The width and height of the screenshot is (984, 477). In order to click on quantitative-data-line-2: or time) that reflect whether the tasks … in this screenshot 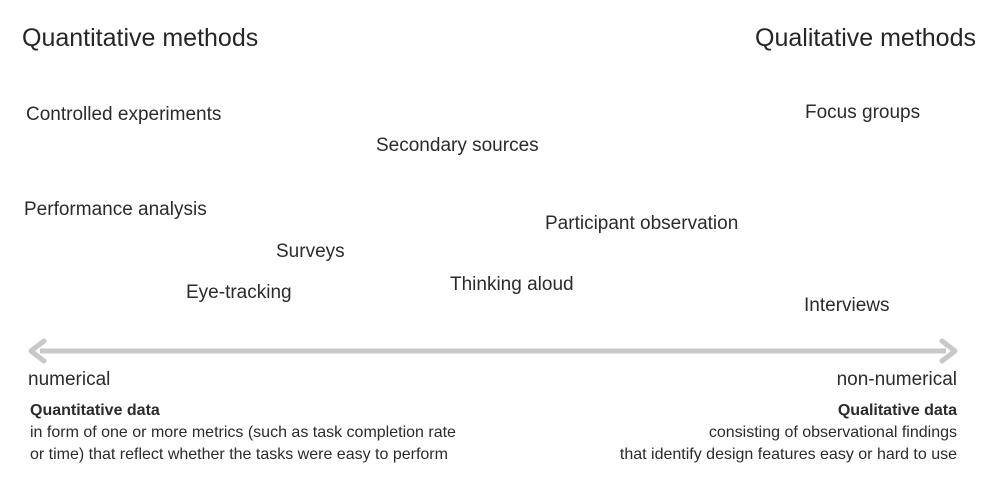, I will do `click(239, 454)`.